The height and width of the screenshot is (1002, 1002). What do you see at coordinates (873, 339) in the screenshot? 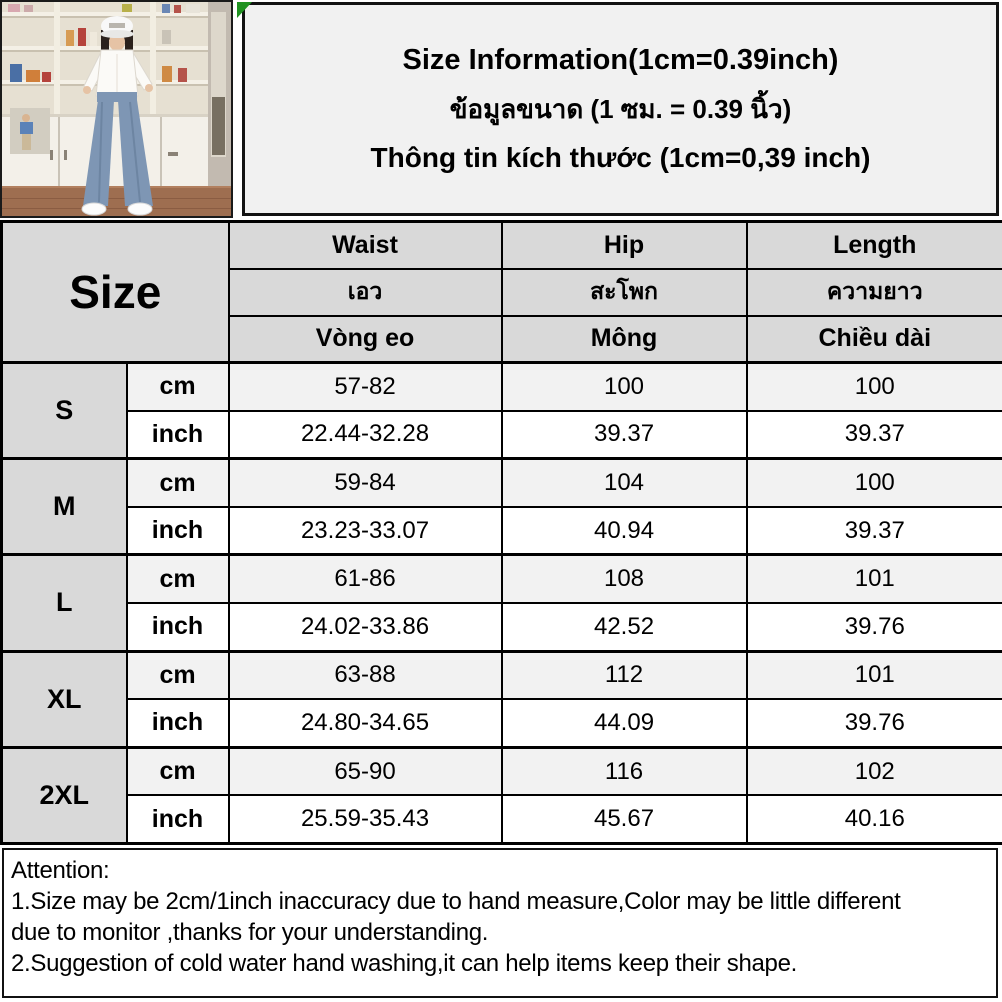
I see `col-length-vi: Chiều dài` at bounding box center [873, 339].